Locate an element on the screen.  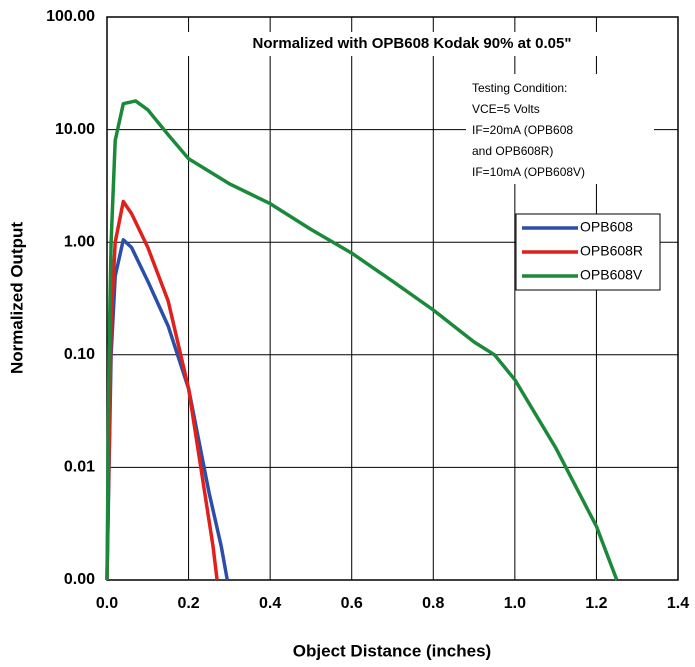
legend-label: OPB608V is located at coordinates (611, 275).